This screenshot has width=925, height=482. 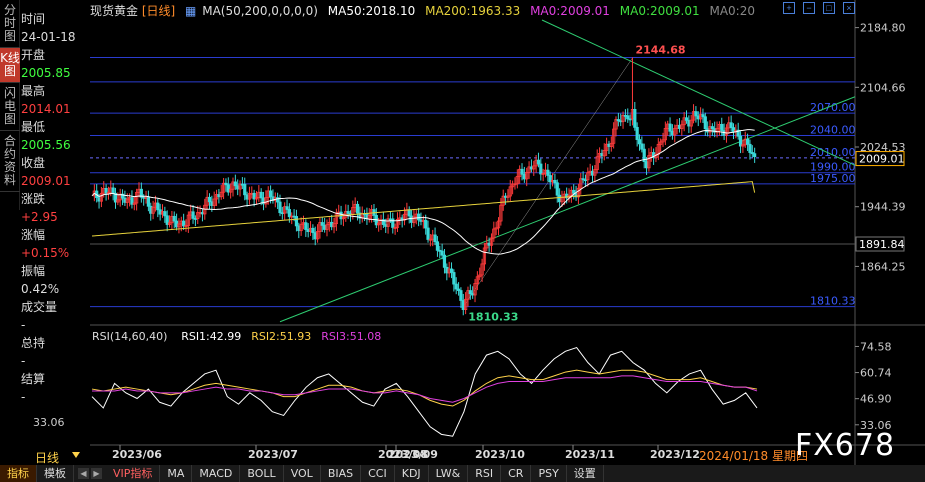 I want to click on rsi1-value: RSI1:42.99, so click(x=211, y=336).